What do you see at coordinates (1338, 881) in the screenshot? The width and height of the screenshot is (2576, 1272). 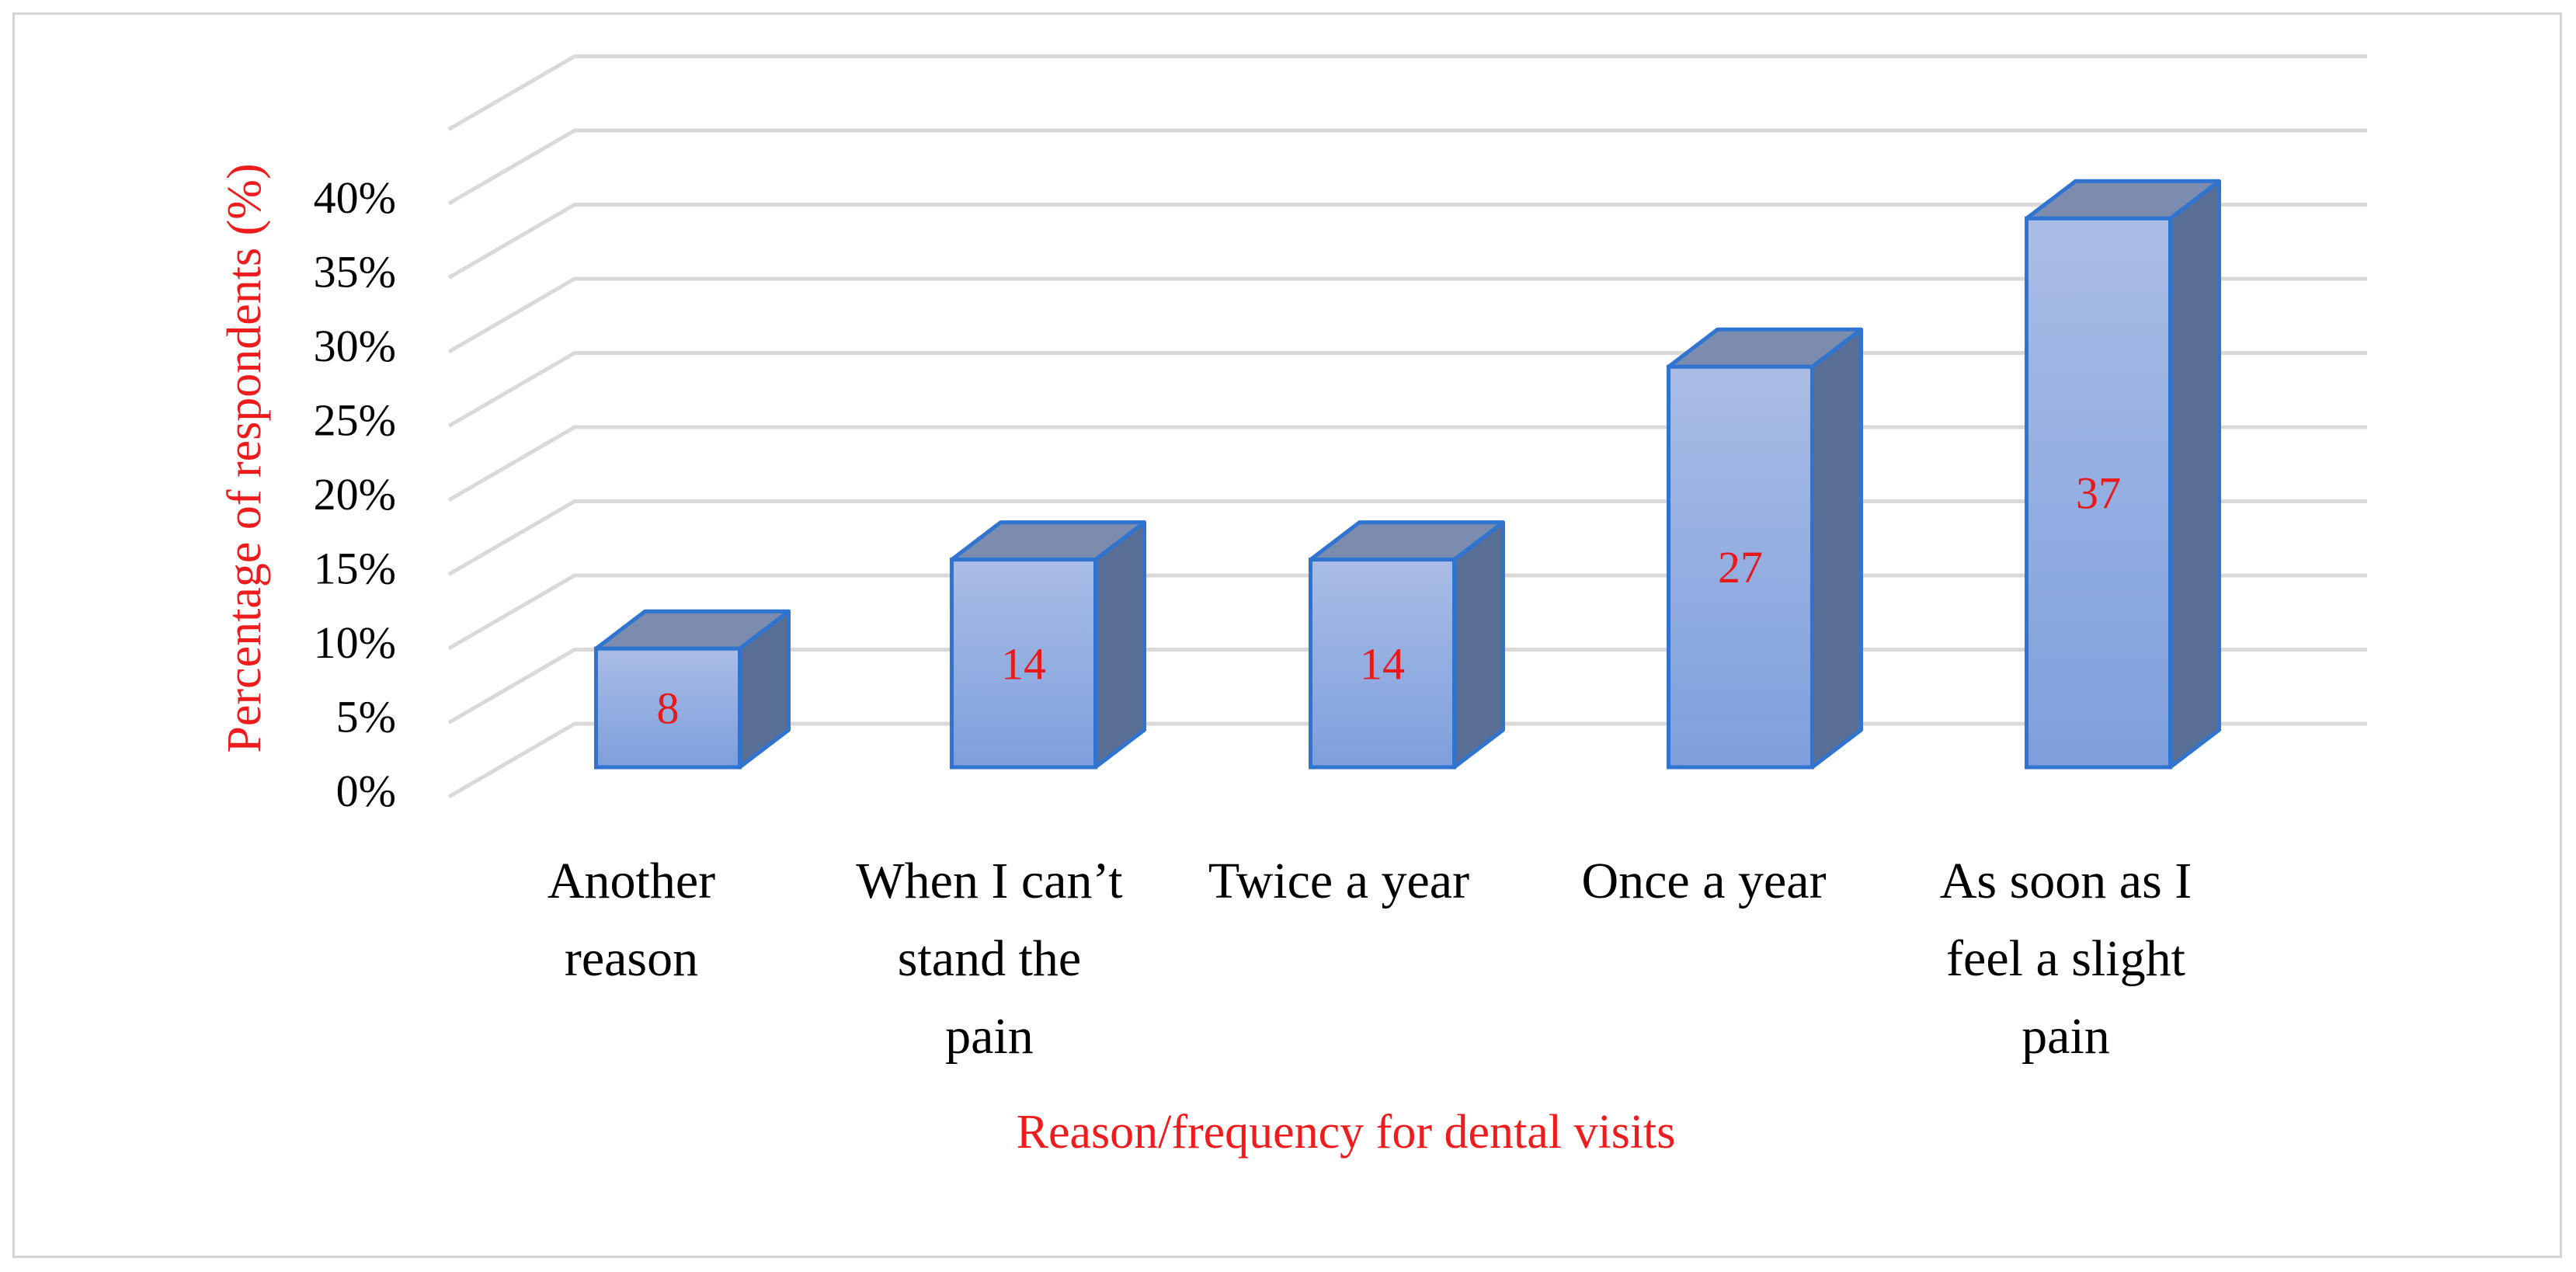 I see `x-category-label: Twice a year` at bounding box center [1338, 881].